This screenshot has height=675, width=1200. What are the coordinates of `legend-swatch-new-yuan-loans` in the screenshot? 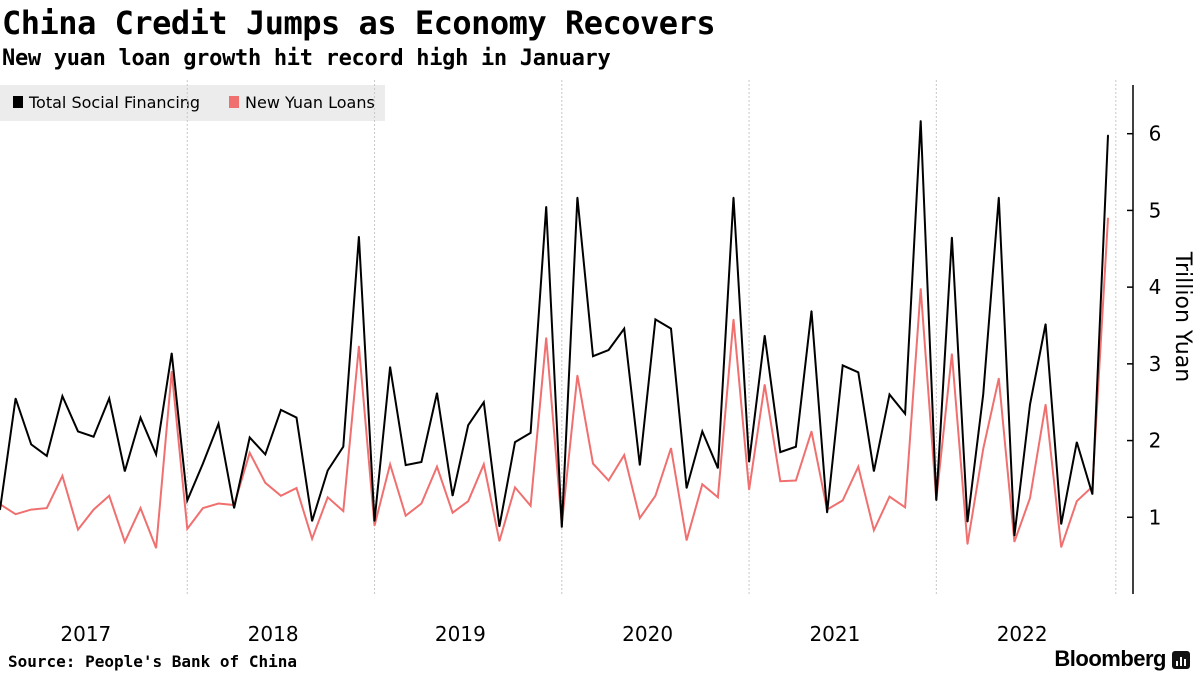 It's located at (234, 102).